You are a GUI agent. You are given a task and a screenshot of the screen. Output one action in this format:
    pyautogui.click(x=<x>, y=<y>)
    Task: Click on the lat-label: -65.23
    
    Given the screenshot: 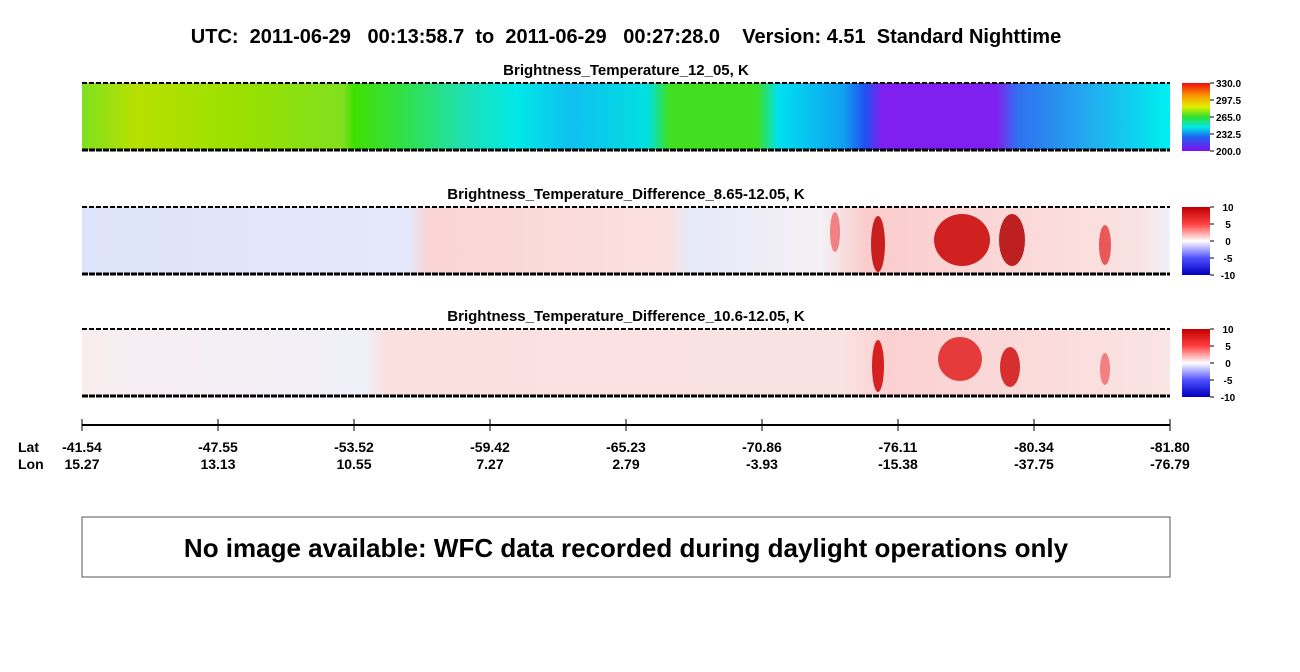 What is the action you would take?
    pyautogui.click(x=626, y=447)
    